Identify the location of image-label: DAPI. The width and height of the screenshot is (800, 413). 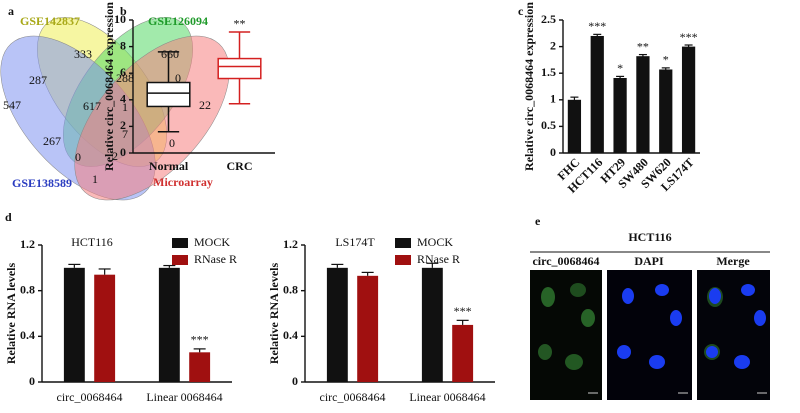
(649, 261).